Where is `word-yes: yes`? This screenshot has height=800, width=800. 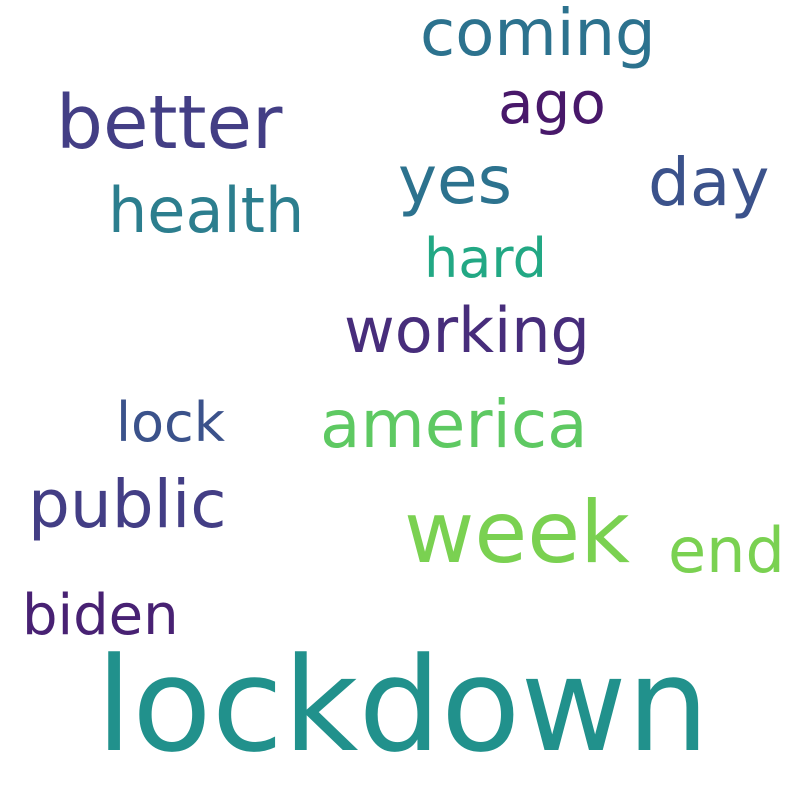 word-yes: yes is located at coordinates (455, 180).